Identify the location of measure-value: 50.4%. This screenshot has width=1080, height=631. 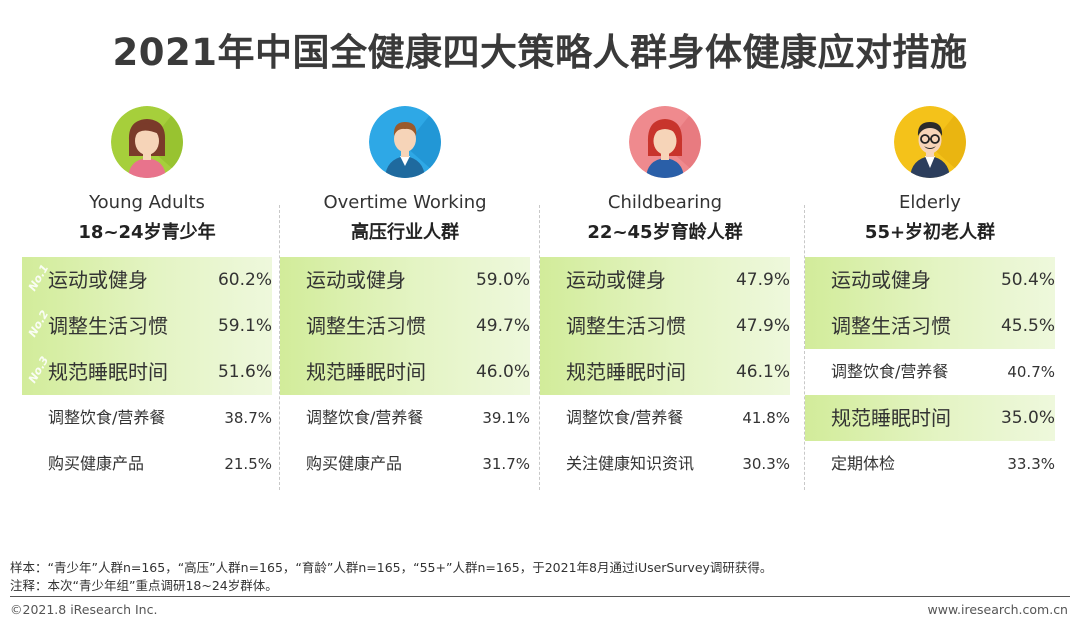
(1027, 280).